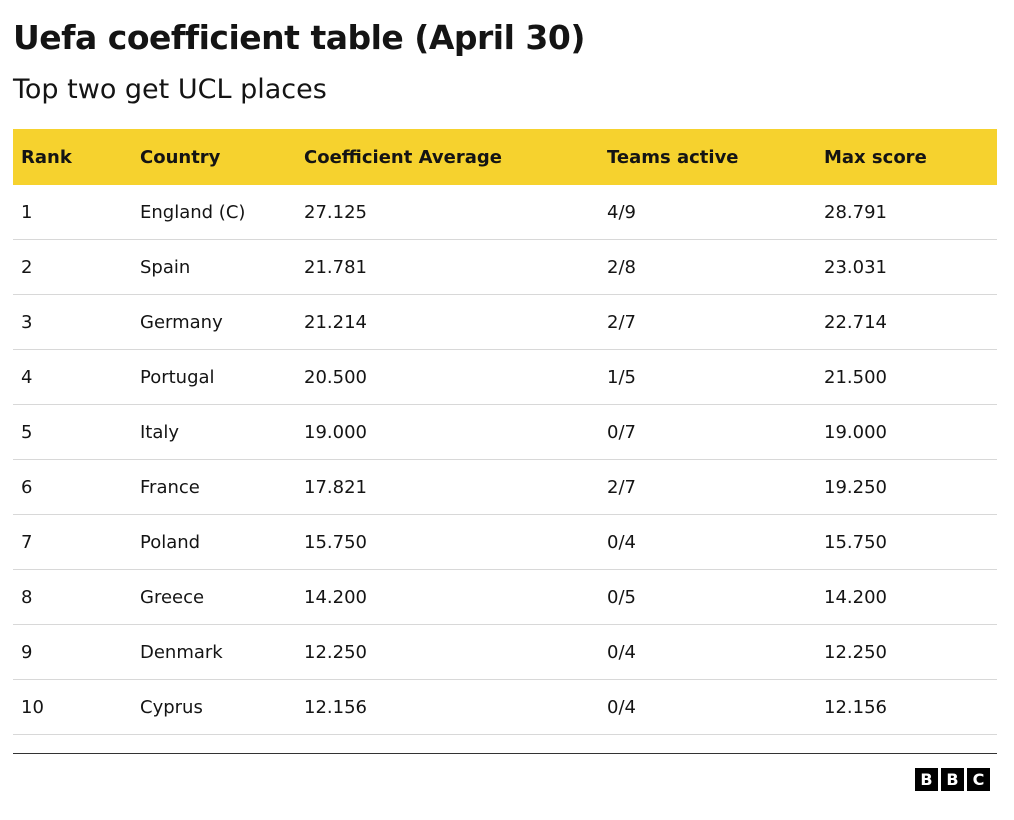 This screenshot has width=1014, height=820. Describe the element at coordinates (906, 322) in the screenshot. I see `table-cell: 22.714` at that location.